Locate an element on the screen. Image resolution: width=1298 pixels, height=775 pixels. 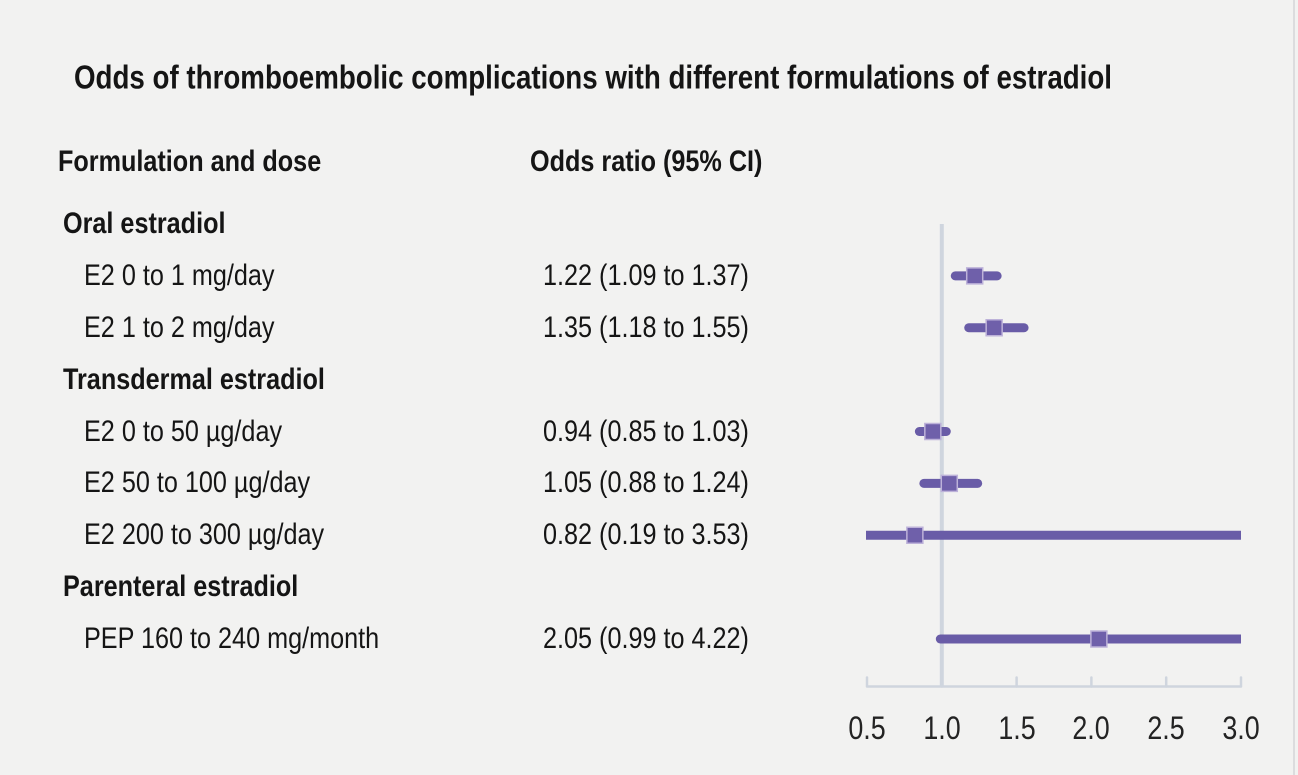
row-label: PEP 160 to 240 mg/month is located at coordinates (232, 638).